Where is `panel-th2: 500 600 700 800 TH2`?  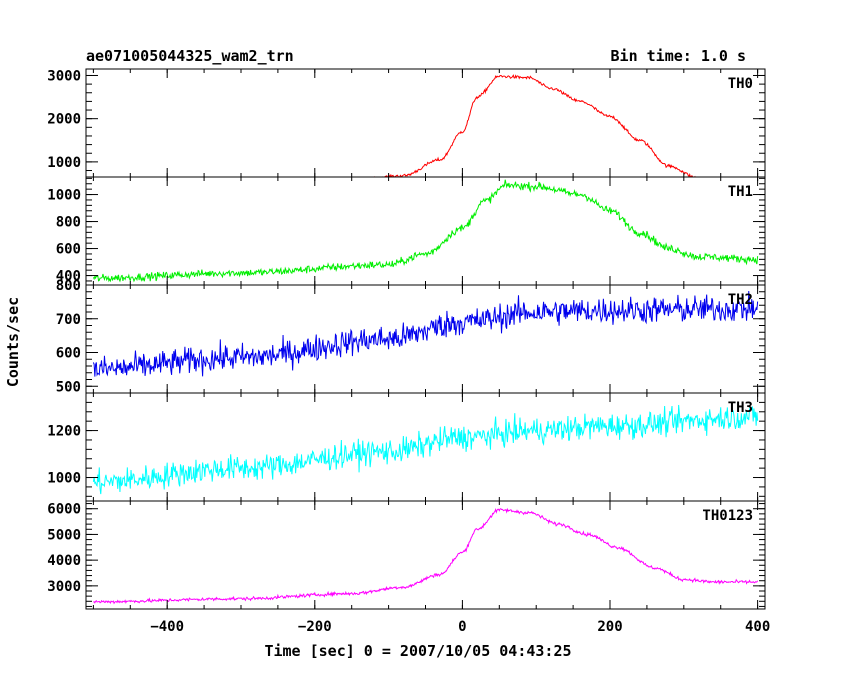
panel-th2: 500 600 700 800 TH2 is located at coordinates (411, 336).